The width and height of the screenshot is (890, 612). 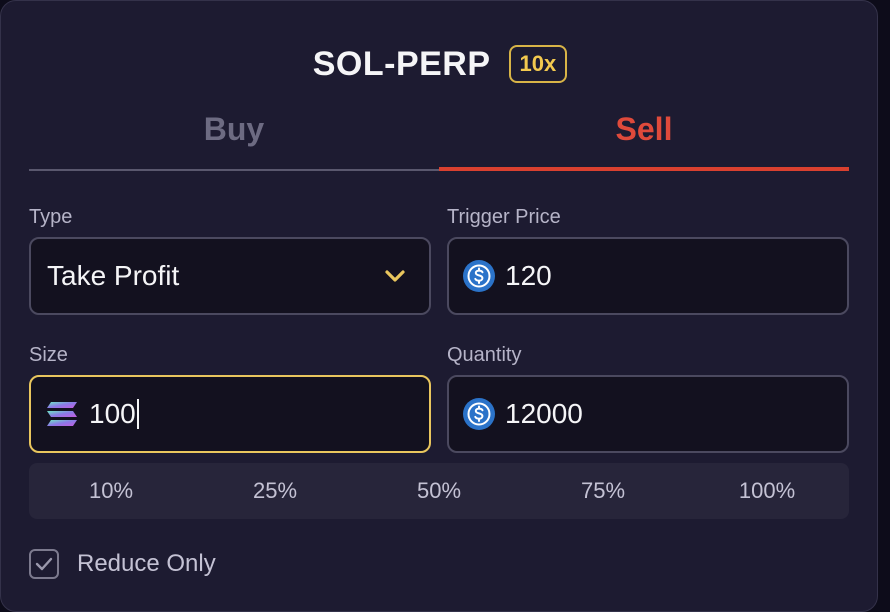 I want to click on solana-icon, so click(x=62, y=414).